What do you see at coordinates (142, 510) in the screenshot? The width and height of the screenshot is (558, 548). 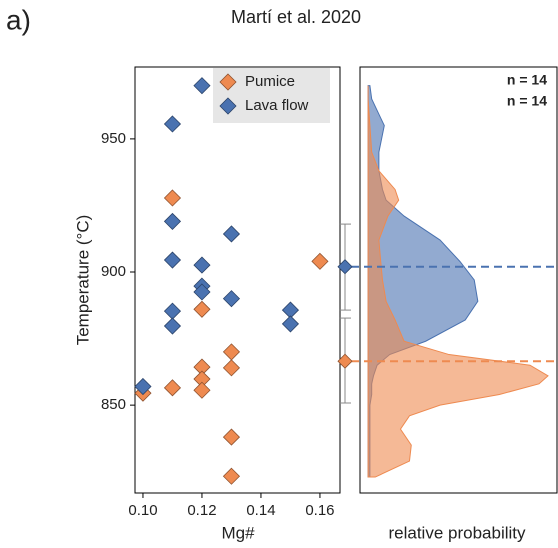 I see `x-tick-label: 0.10` at bounding box center [142, 510].